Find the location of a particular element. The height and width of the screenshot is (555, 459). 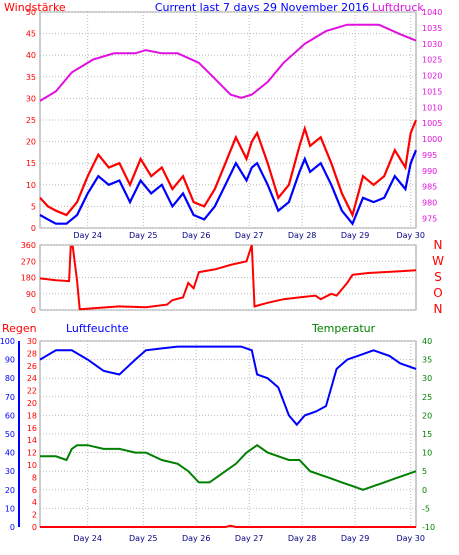

series-line-luftfeuchte is located at coordinates (228, 386).